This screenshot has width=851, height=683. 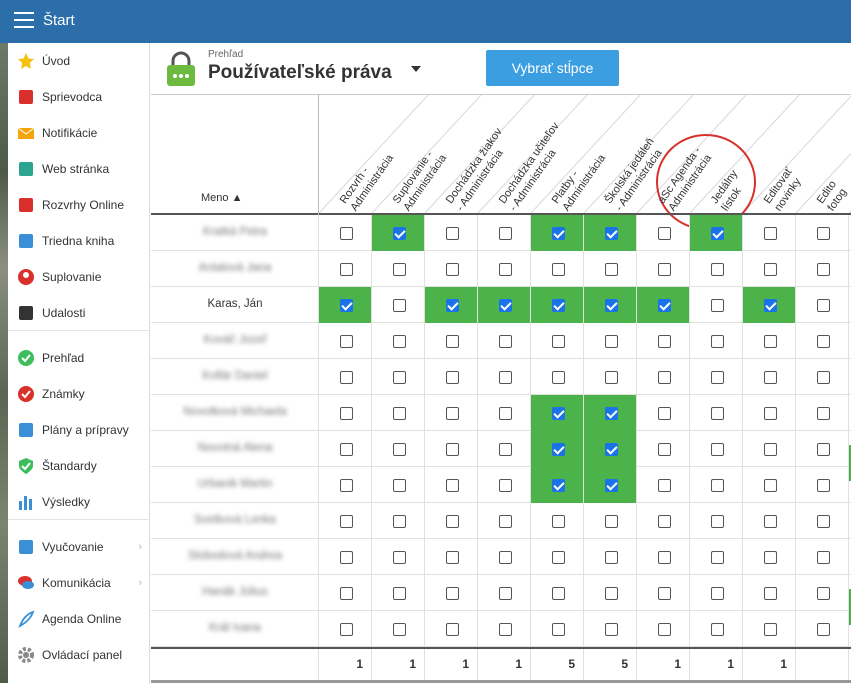 I want to click on sidebar-item-komunikácia: Komunikácia ›, so click(x=79, y=583).